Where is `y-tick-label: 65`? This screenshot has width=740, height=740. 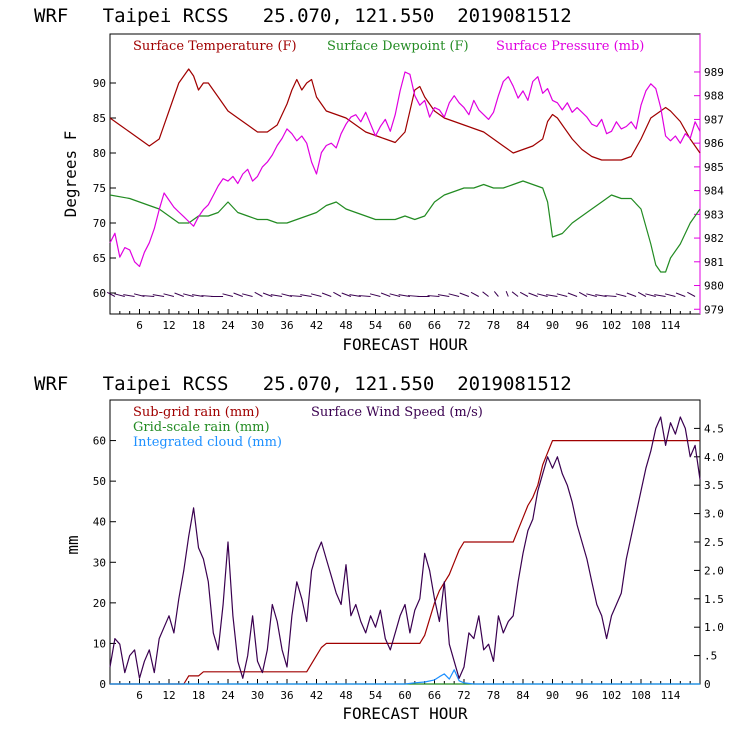
y-tick-label: 65 is located at coordinates (99, 258).